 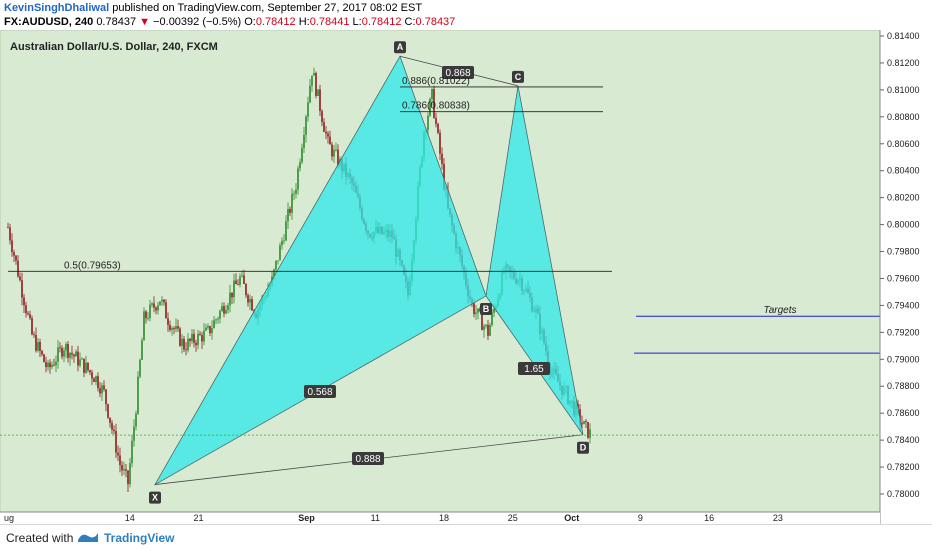 I want to click on footer: Created with TradingView, so click(x=466, y=537).